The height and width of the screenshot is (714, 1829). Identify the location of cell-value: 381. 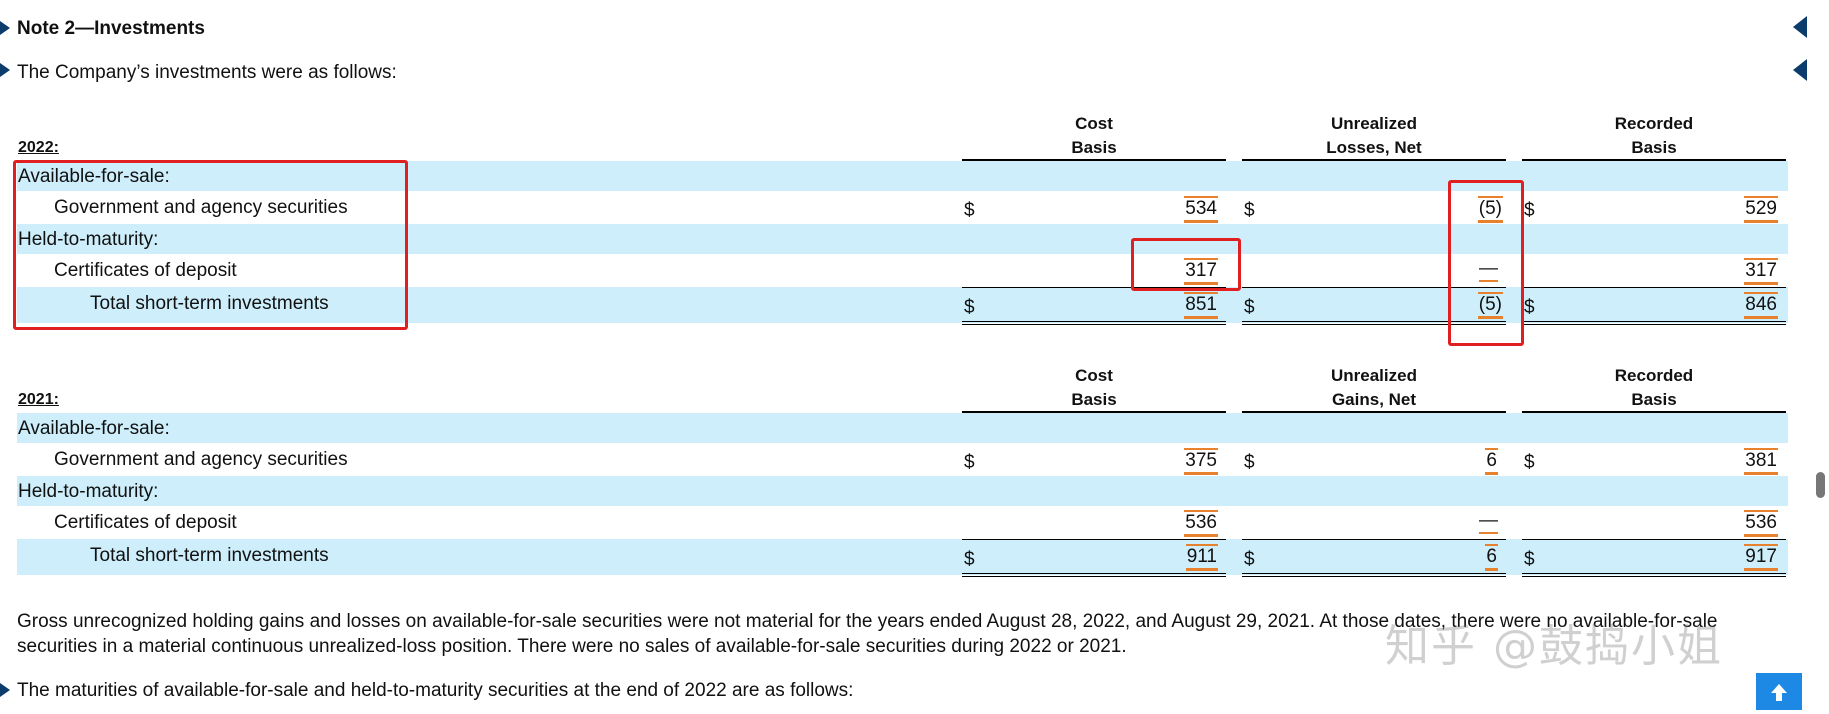
(1739, 461).